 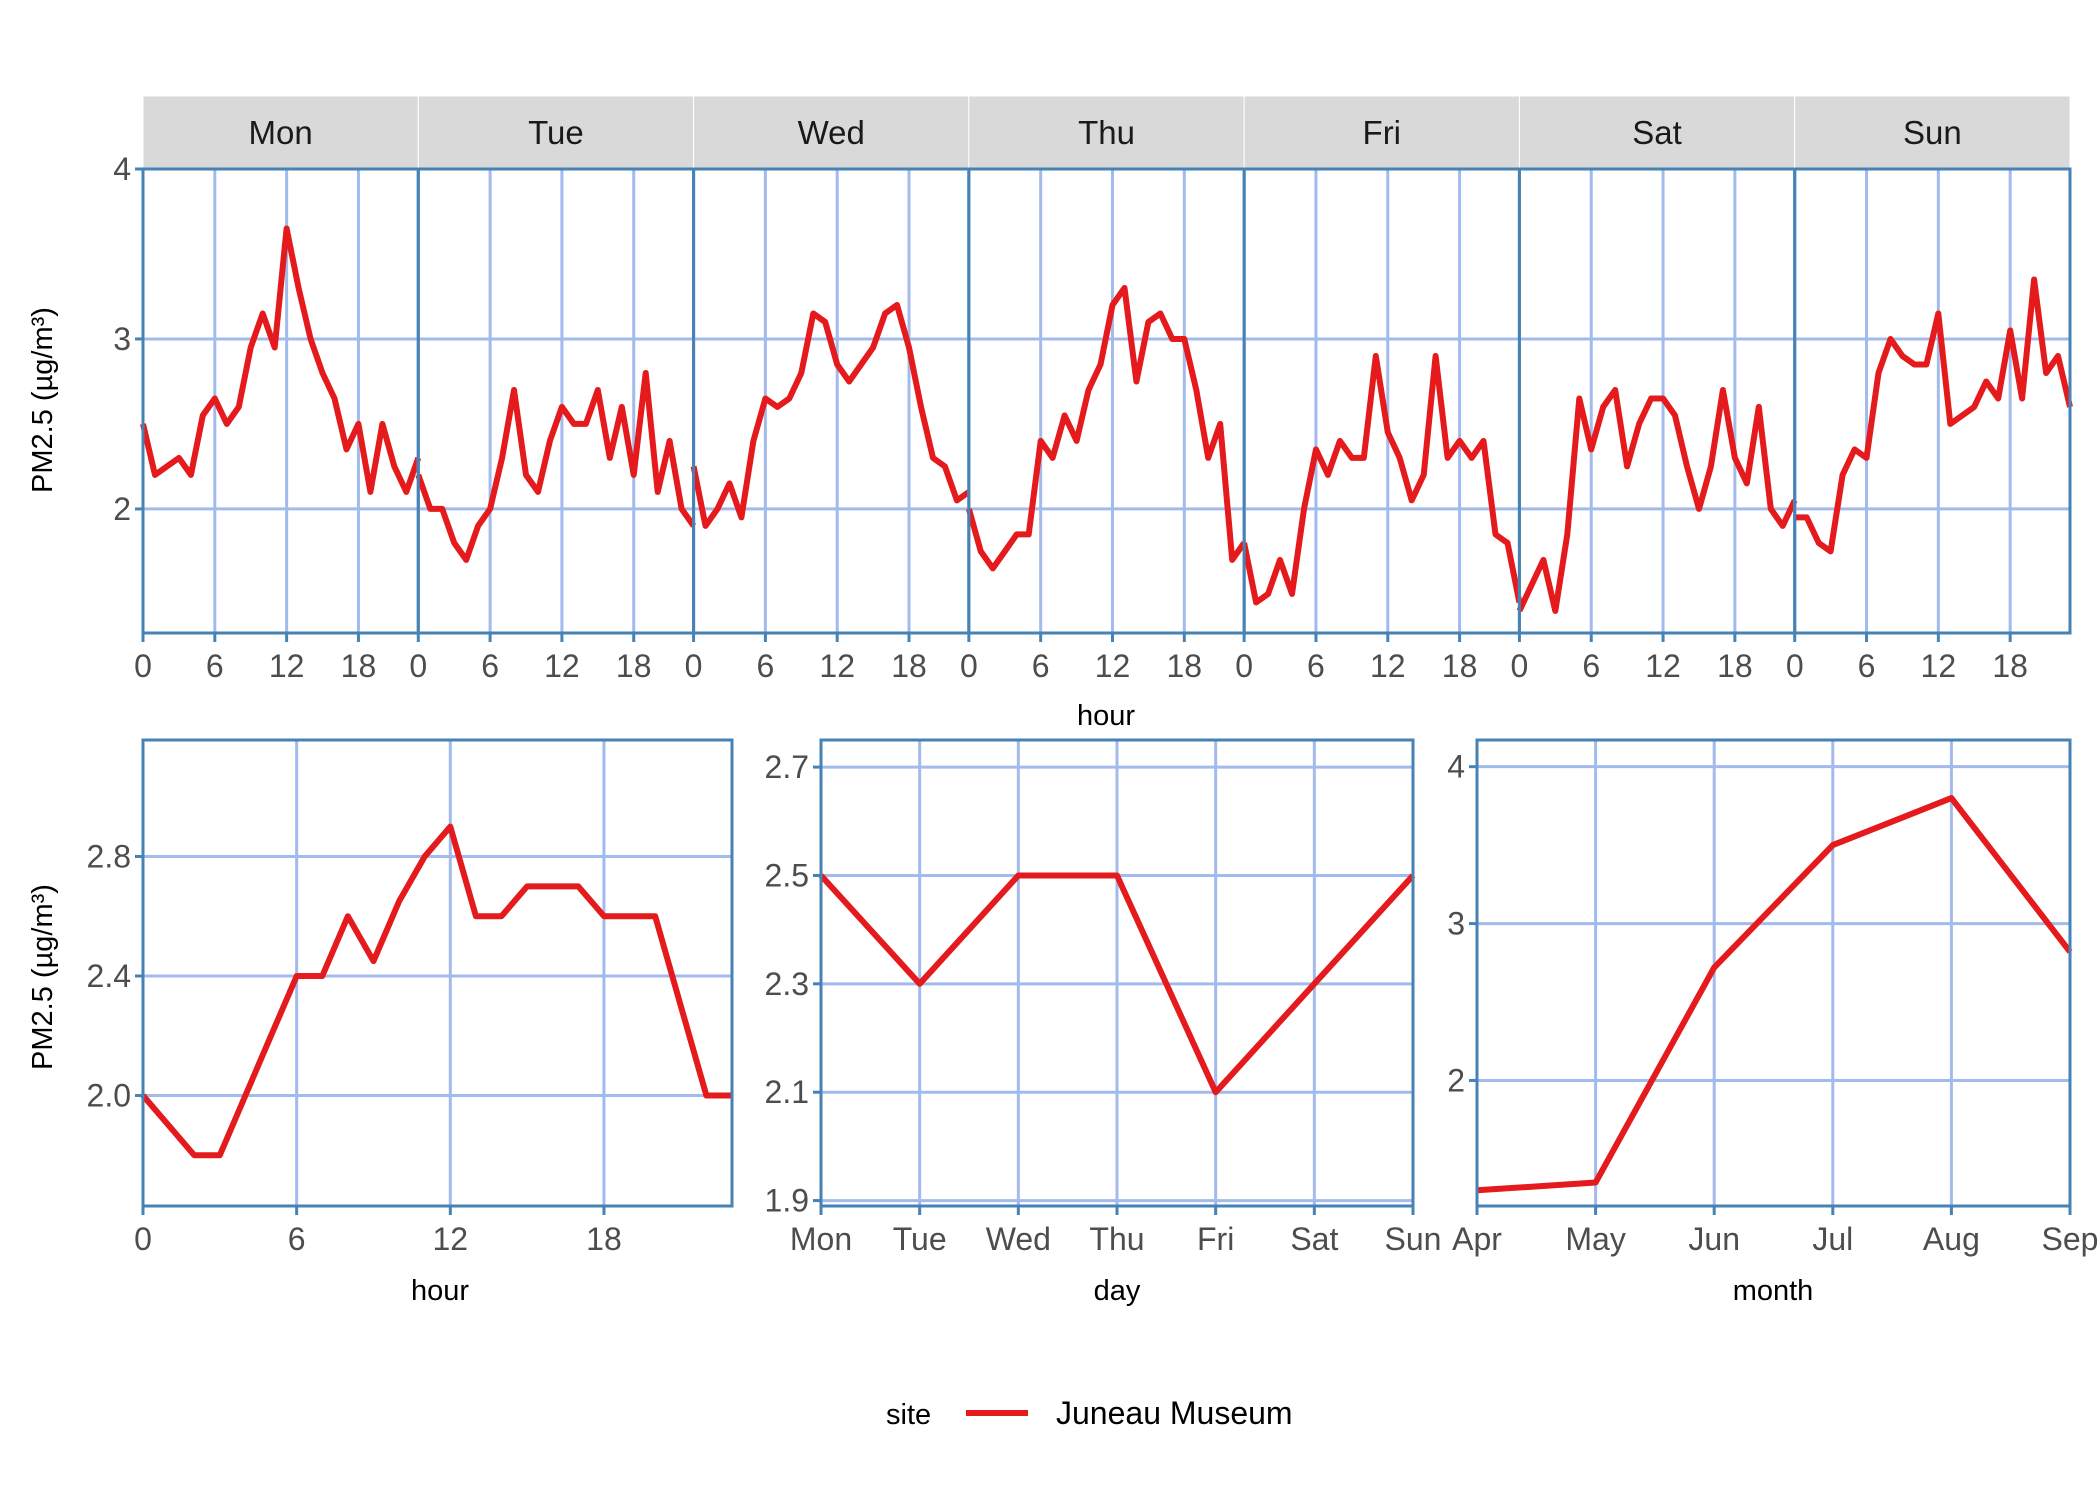 I want to click on facet-panel-mon: Mon 2 3 4 0 6 12 18, so click(x=267, y=389).